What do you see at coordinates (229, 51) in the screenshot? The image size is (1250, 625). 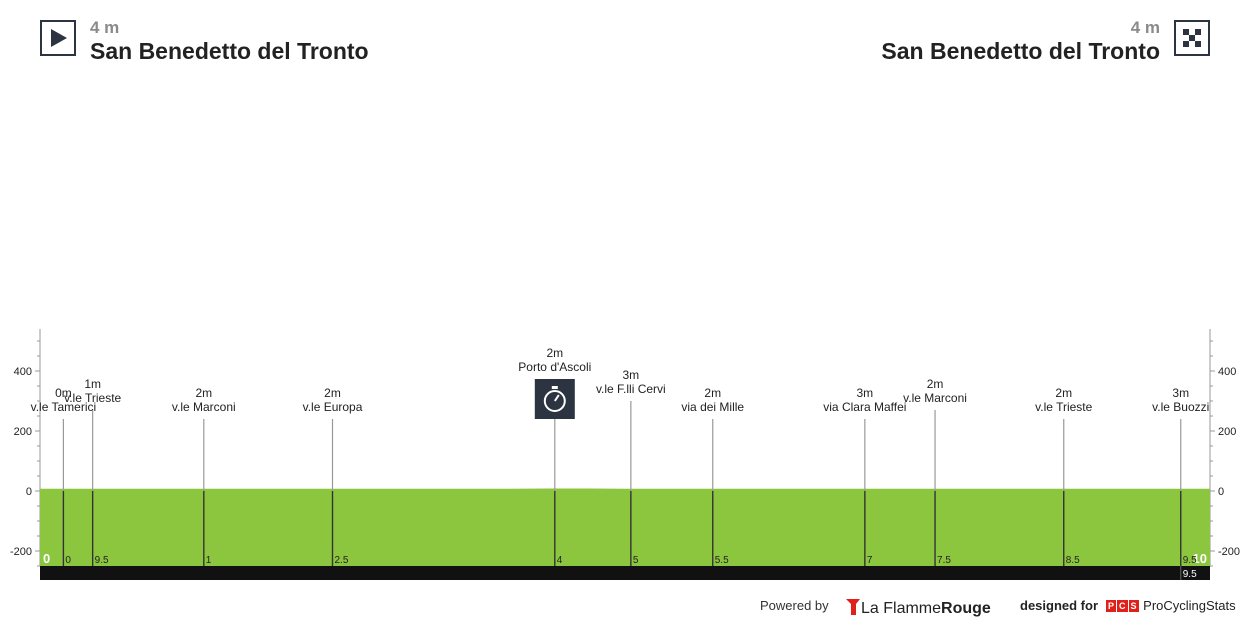 I see `start-city: San Benedetto del Tronto` at bounding box center [229, 51].